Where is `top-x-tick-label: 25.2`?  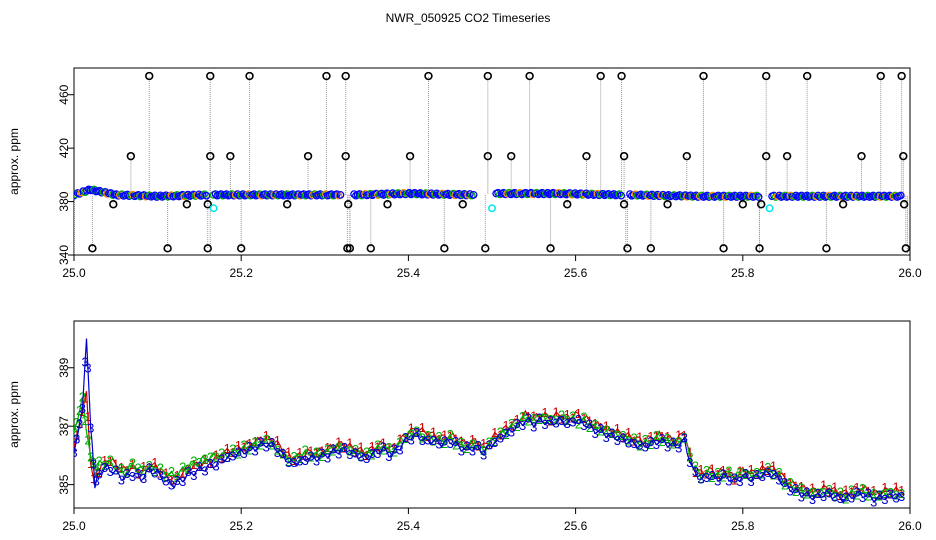 top-x-tick-label: 25.2 is located at coordinates (242, 273).